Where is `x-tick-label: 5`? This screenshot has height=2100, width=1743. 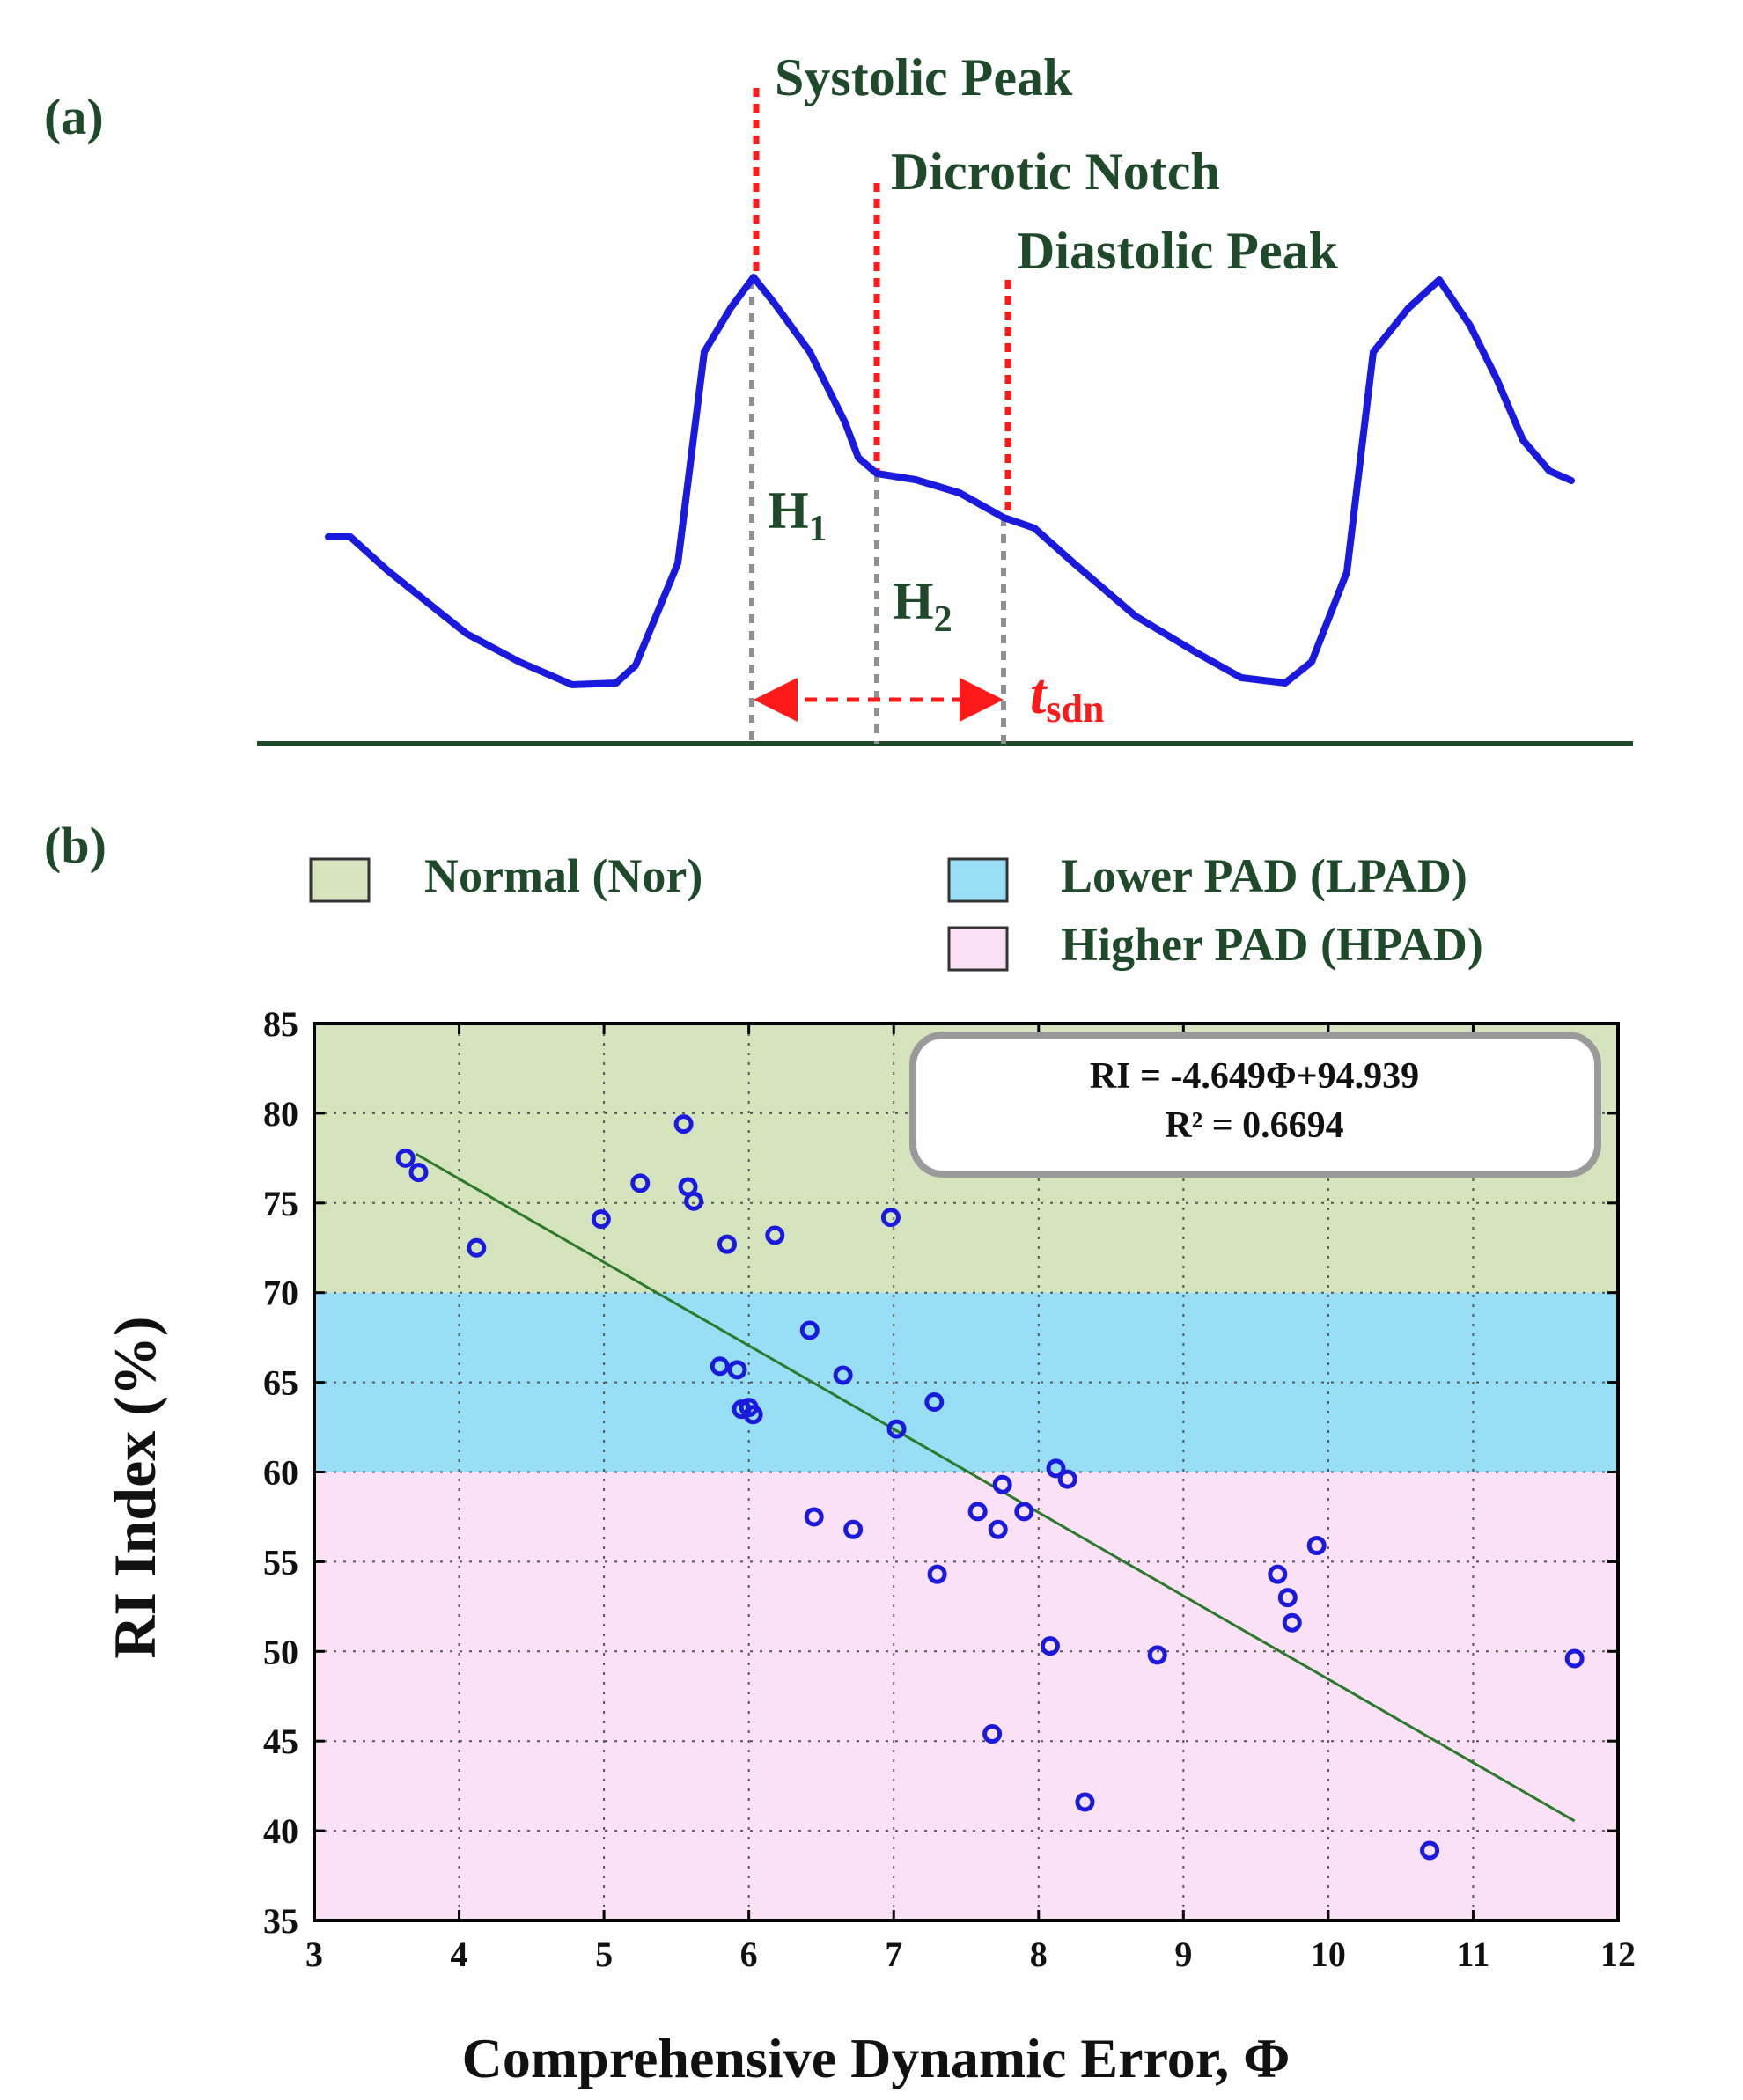 x-tick-label: 5 is located at coordinates (604, 1954).